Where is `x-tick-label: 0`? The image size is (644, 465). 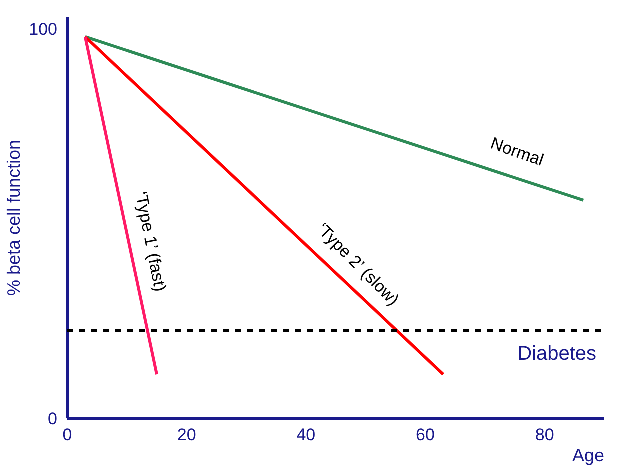 x-tick-label: 0 is located at coordinates (67, 435).